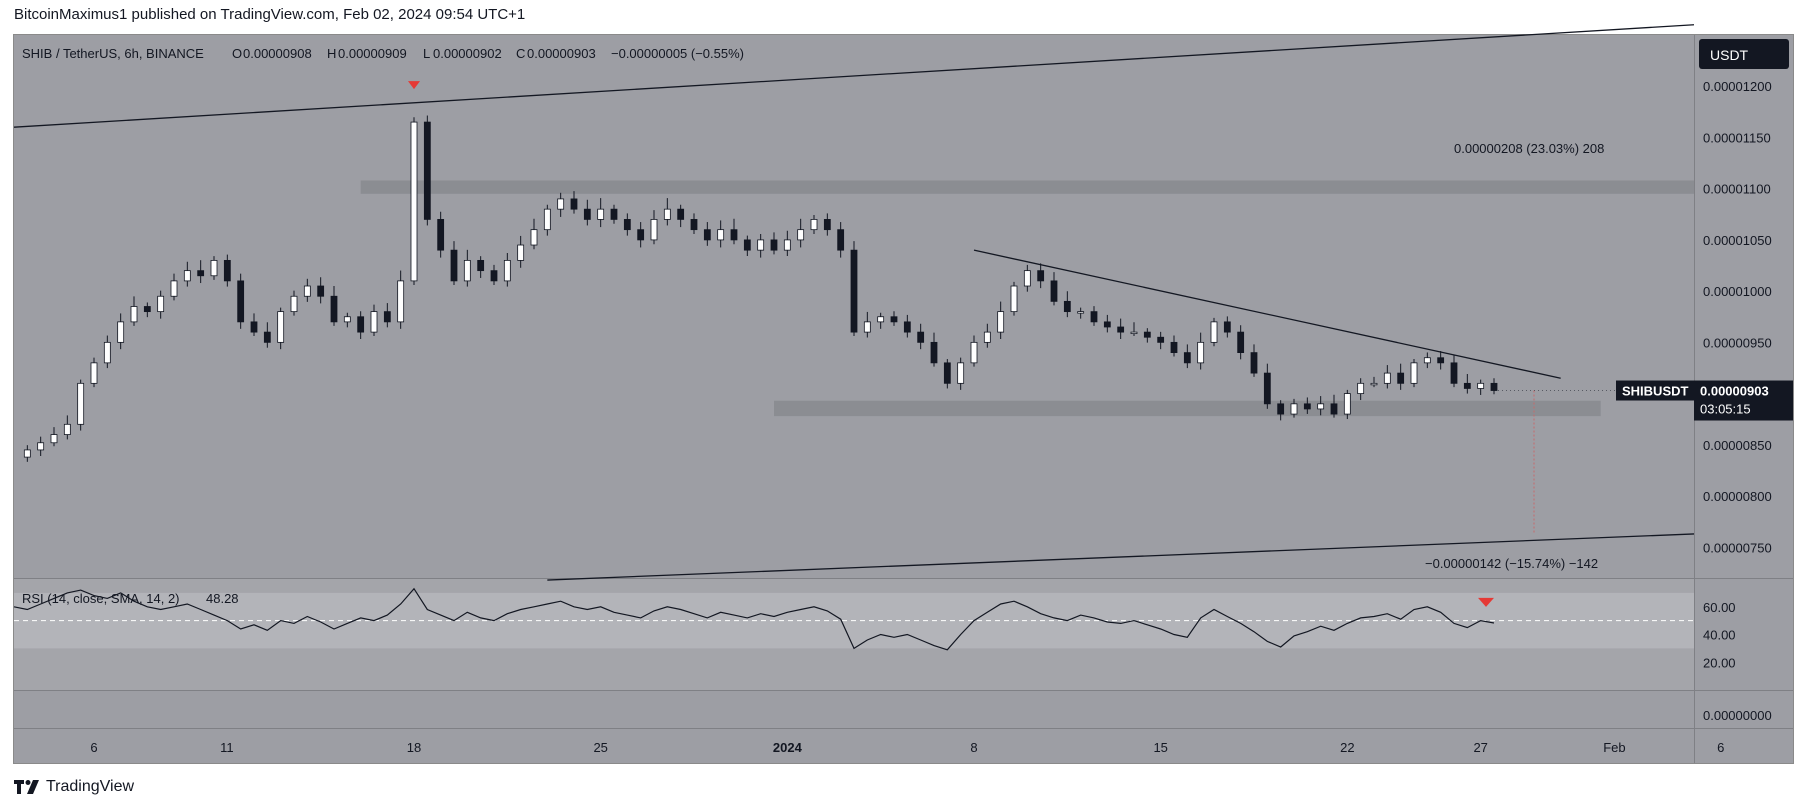  Describe the element at coordinates (677, 53) in the screenshot. I see `legend-change: −0.00000005 (−0.55%)` at that location.